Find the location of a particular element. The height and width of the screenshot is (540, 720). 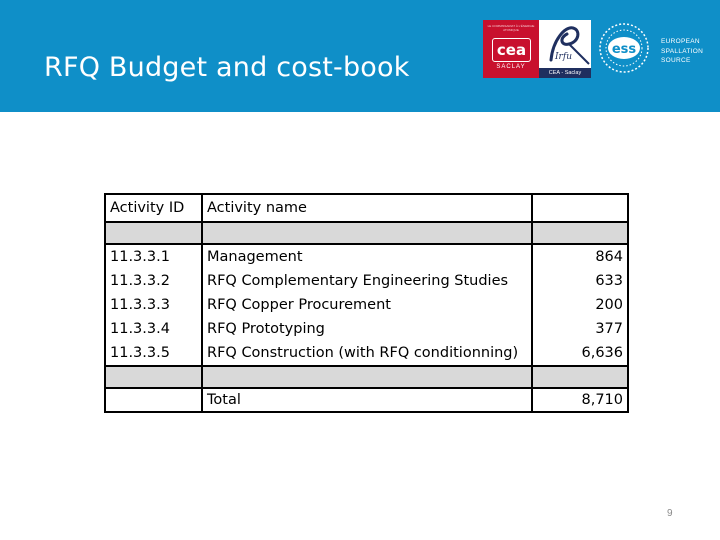

activity-value-cell: 864 is located at coordinates (580, 256).